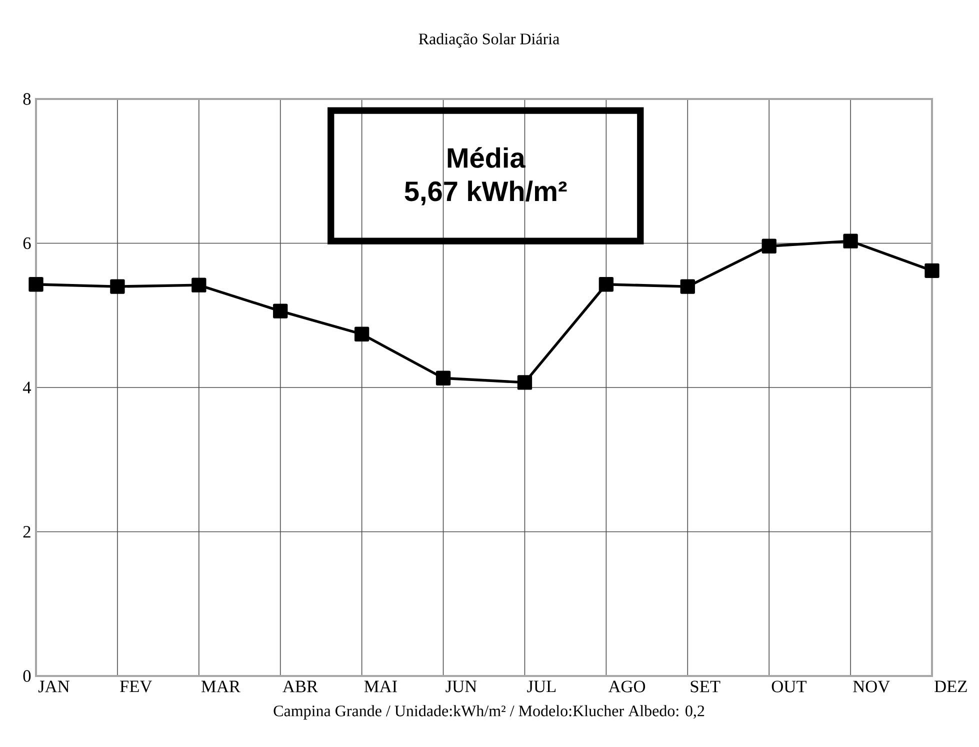 Image resolution: width=979 pixels, height=747 pixels. I want to click on y-tick-label: 4, so click(27, 388).